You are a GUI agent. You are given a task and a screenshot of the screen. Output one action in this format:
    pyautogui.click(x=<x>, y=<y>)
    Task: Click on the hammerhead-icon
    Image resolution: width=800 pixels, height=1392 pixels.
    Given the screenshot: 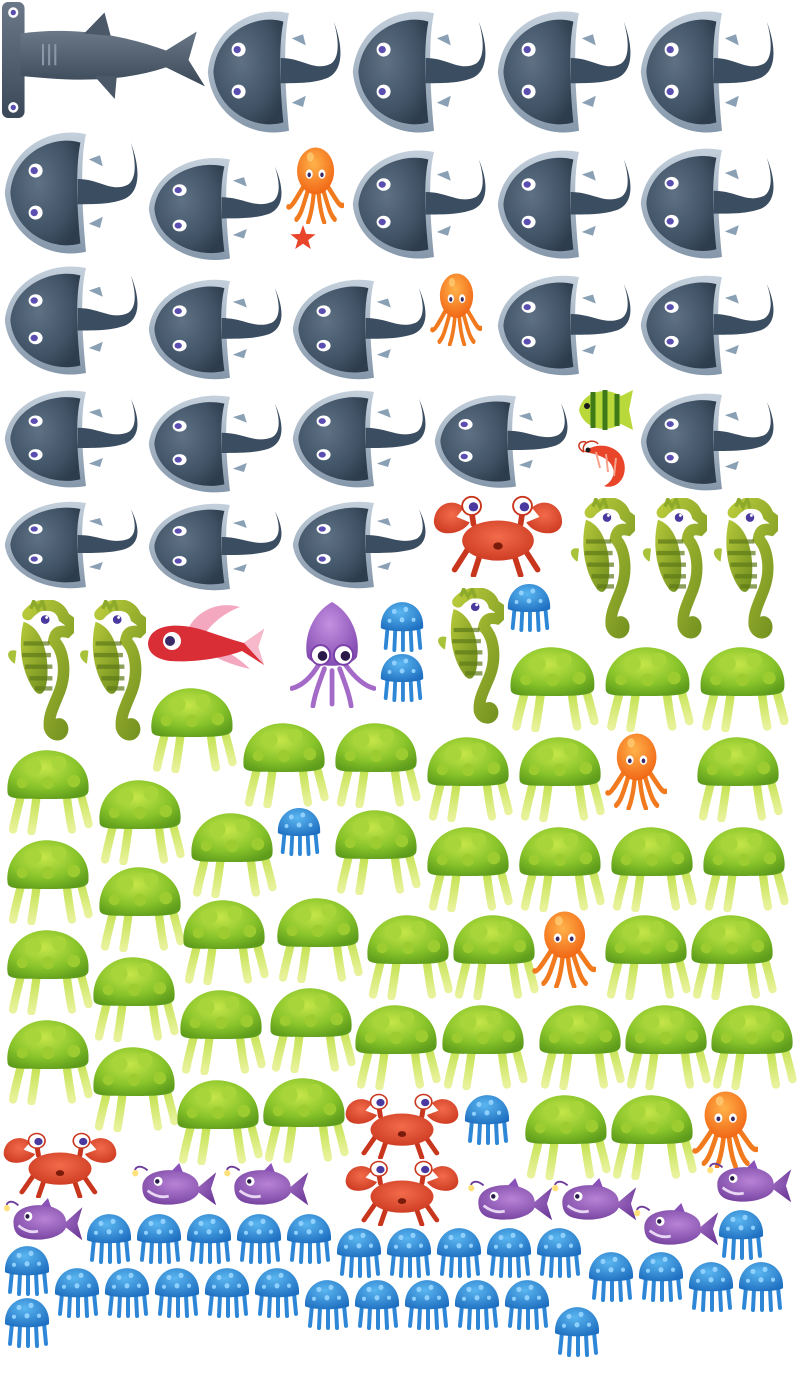 What is the action you would take?
    pyautogui.click(x=104, y=60)
    